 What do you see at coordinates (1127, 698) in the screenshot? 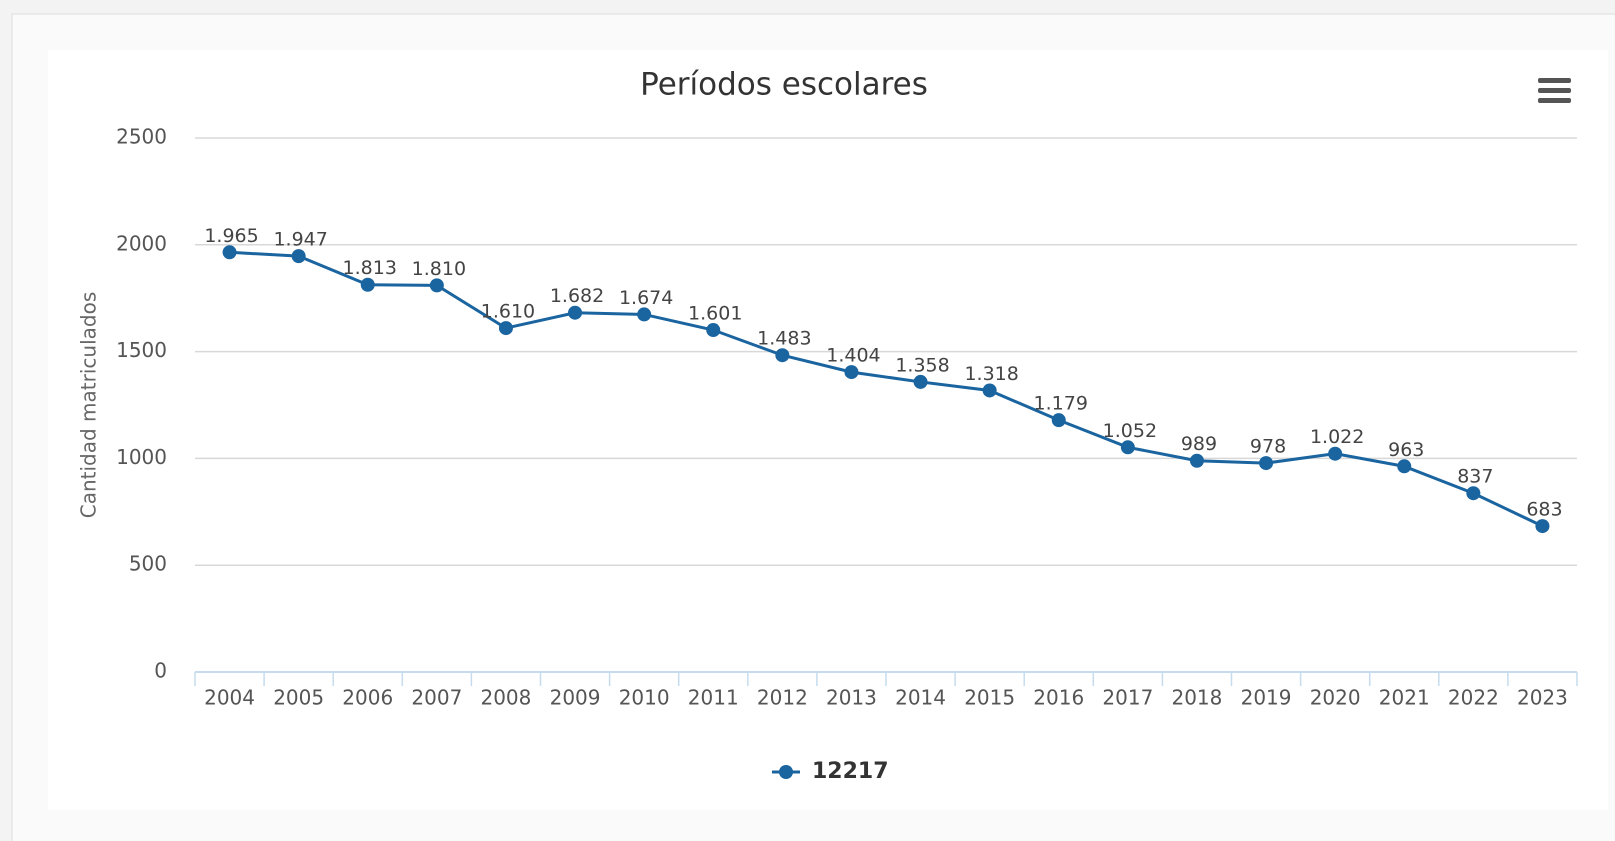
I see `x-tick-label: 2017` at bounding box center [1127, 698].